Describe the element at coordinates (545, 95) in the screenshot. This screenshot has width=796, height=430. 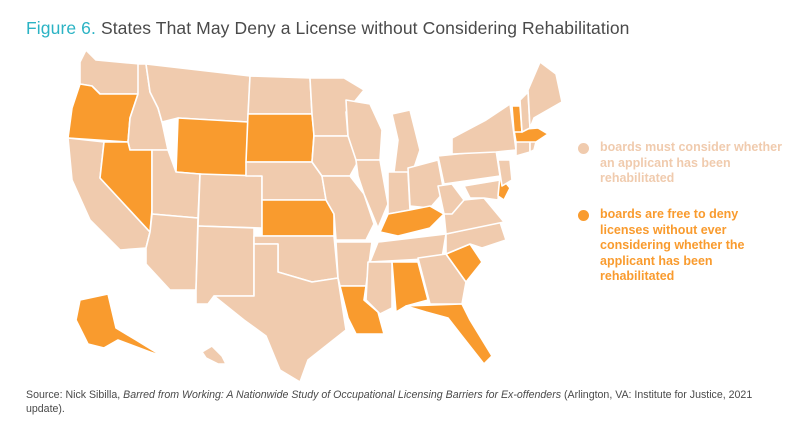
I see `state-me` at that location.